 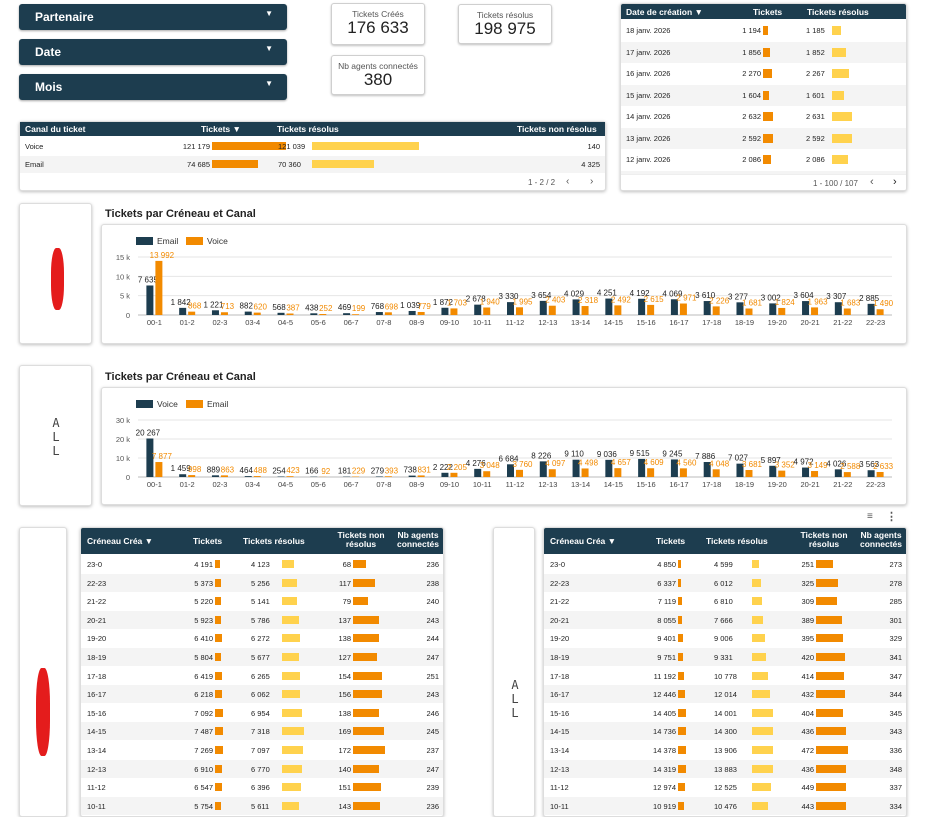 What do you see at coordinates (153, 87) in the screenshot?
I see `filter-mois: Mois ▼` at bounding box center [153, 87].